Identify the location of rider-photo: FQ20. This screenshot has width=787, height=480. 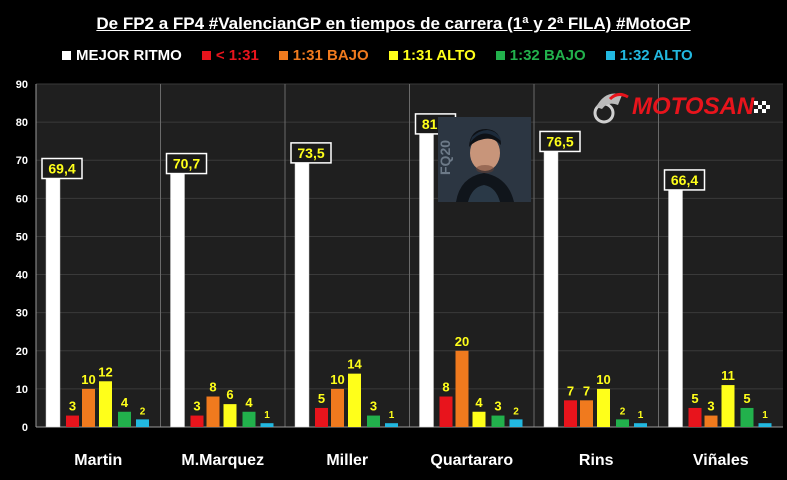
(484, 159).